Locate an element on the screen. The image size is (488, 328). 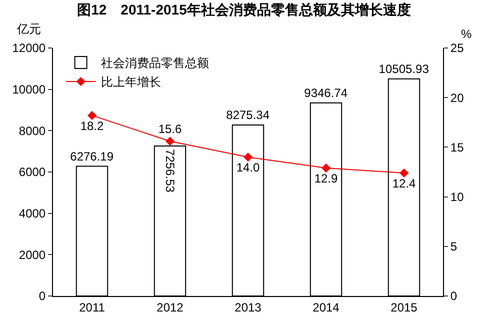
y-axis-title: 亿元 is located at coordinates (28, 29).